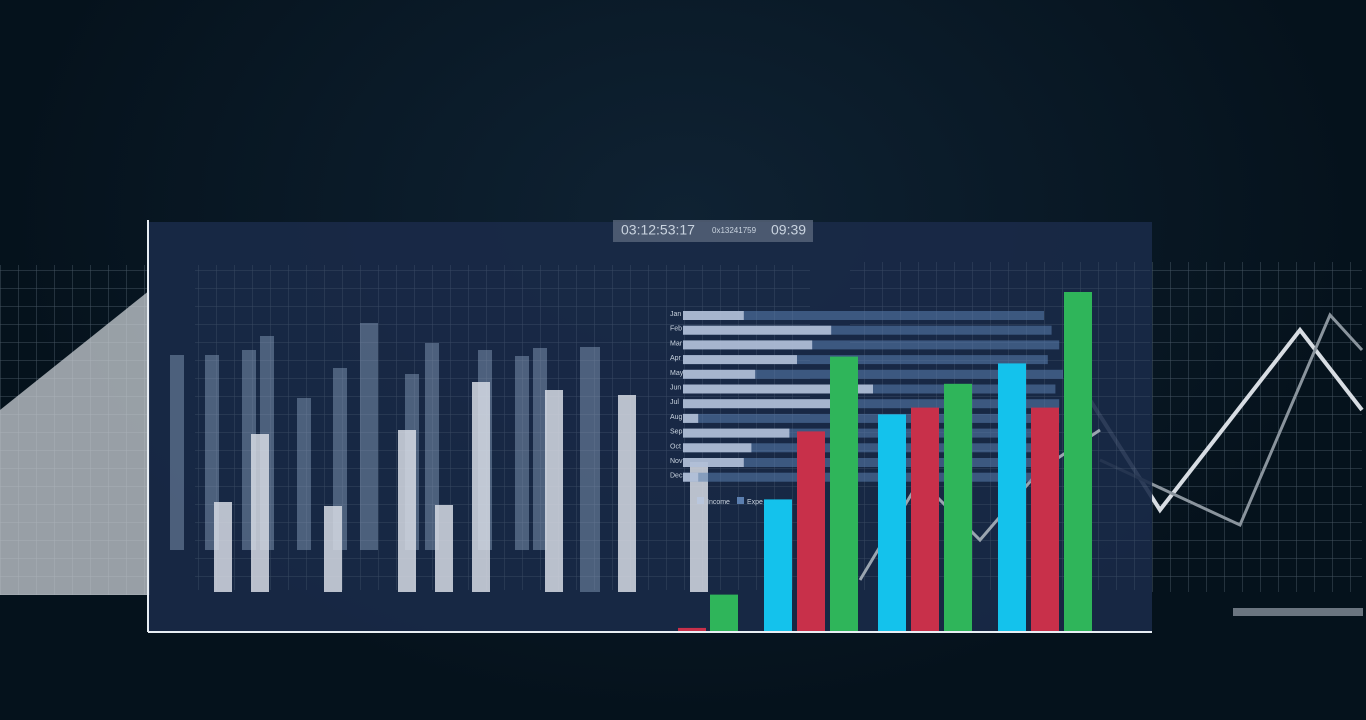 This screenshot has height=720, width=1366. I want to click on legend-label: Expe, so click(755, 502).